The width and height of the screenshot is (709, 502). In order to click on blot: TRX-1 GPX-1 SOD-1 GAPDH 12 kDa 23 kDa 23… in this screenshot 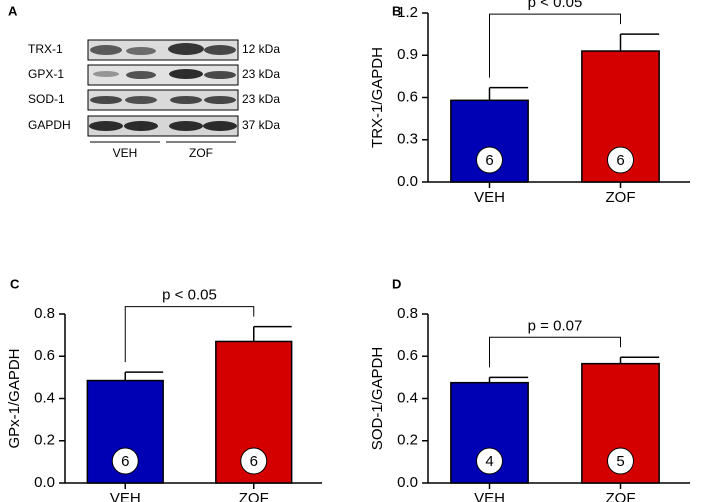, I will do `click(154, 99)`.